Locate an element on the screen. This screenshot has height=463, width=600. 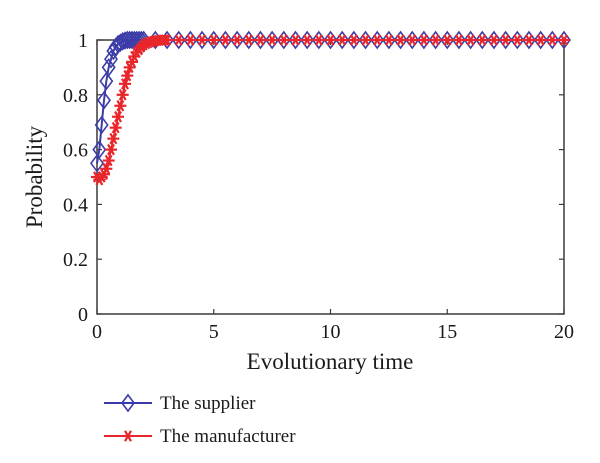
x-tick-label: 20 is located at coordinates (564, 332).